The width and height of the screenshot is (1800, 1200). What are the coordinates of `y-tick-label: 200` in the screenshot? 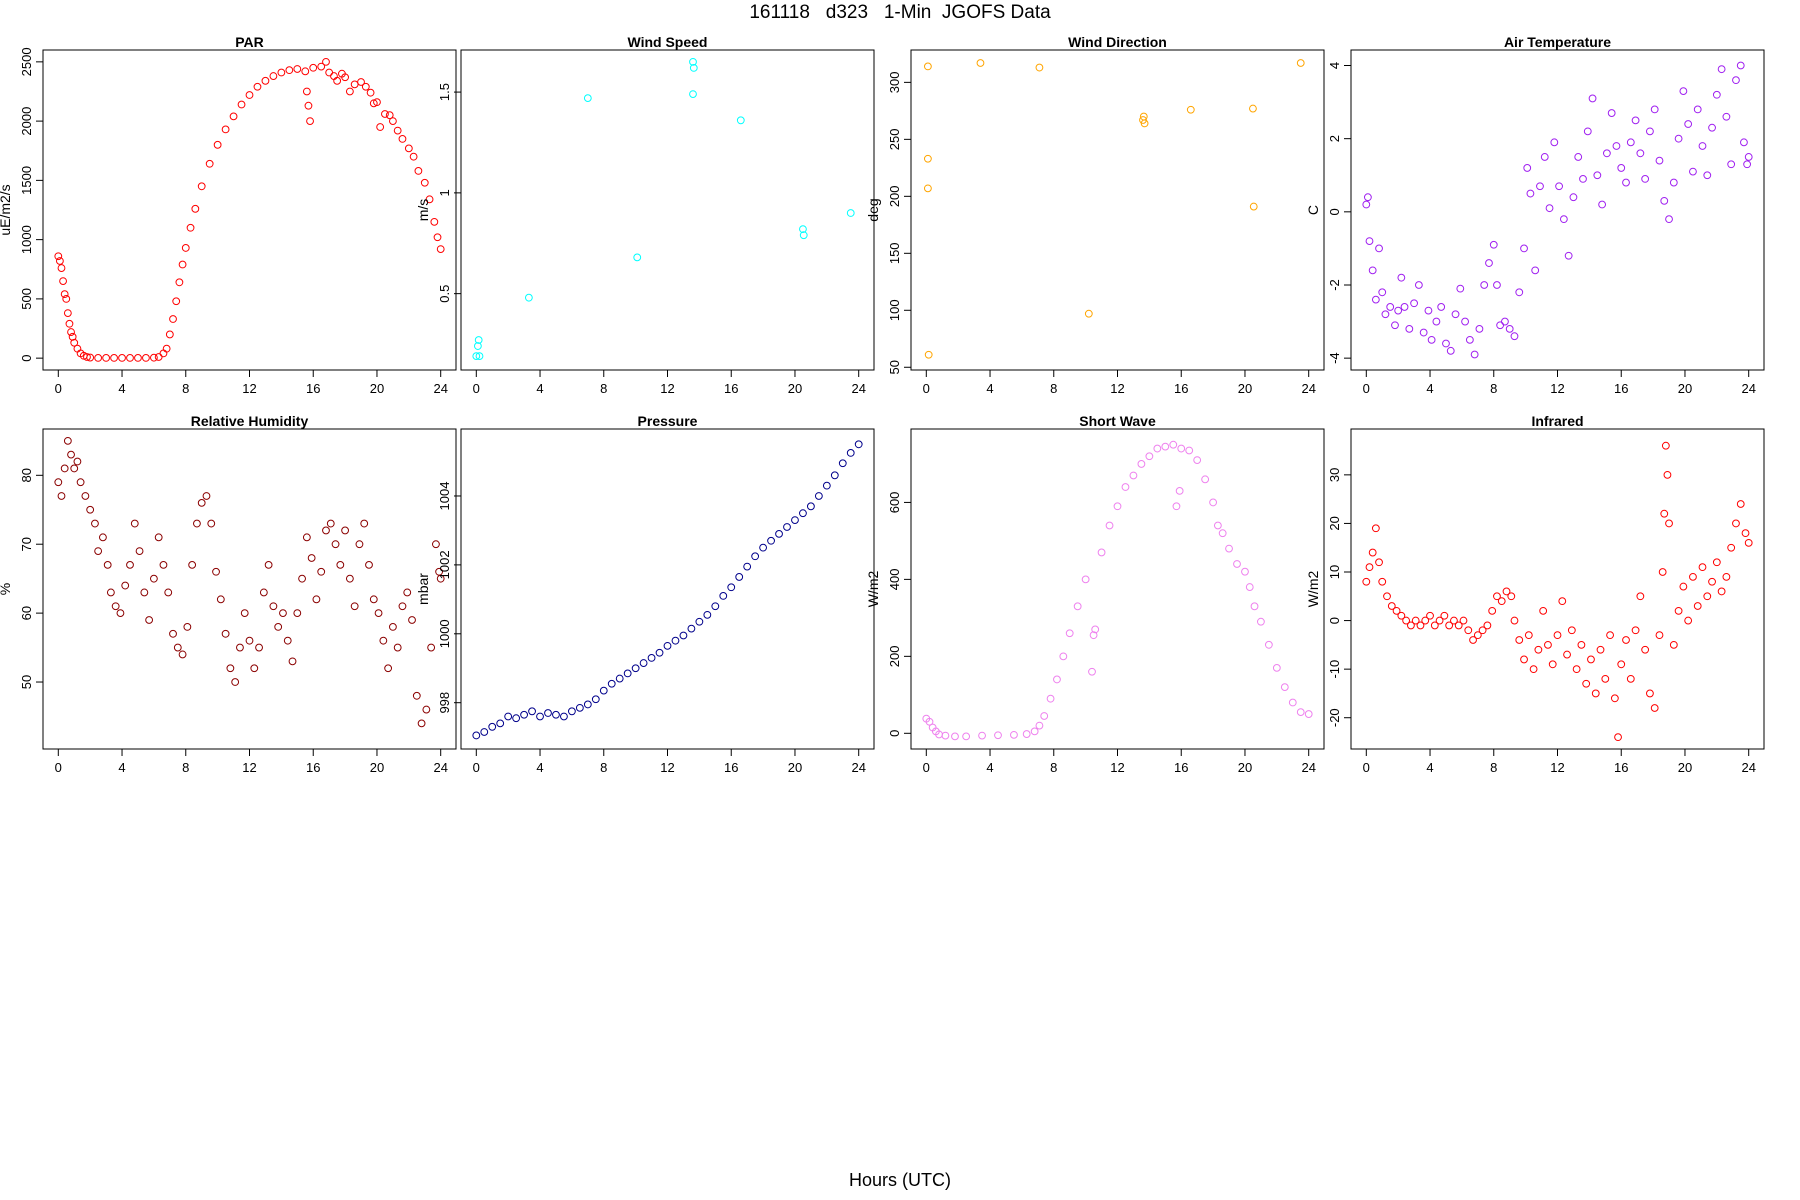 It's located at (894, 656).